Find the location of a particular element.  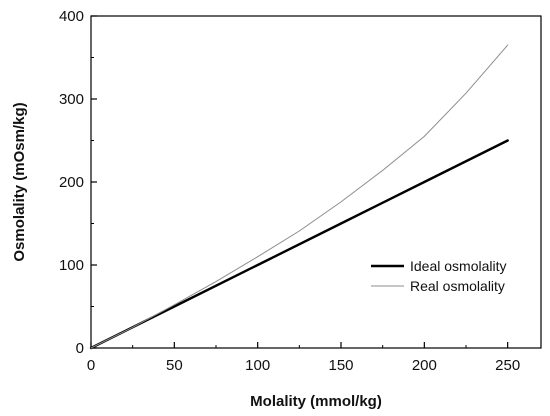

y-tick-labels: 0 100 200 300 400 is located at coordinates (71, 182).